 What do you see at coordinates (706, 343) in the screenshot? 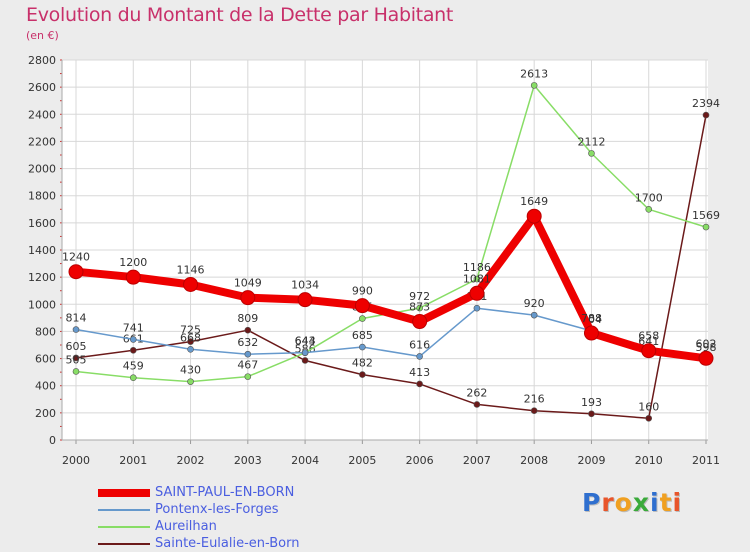
I see `data-label-saint-paul-en-born: 602` at bounding box center [706, 343].